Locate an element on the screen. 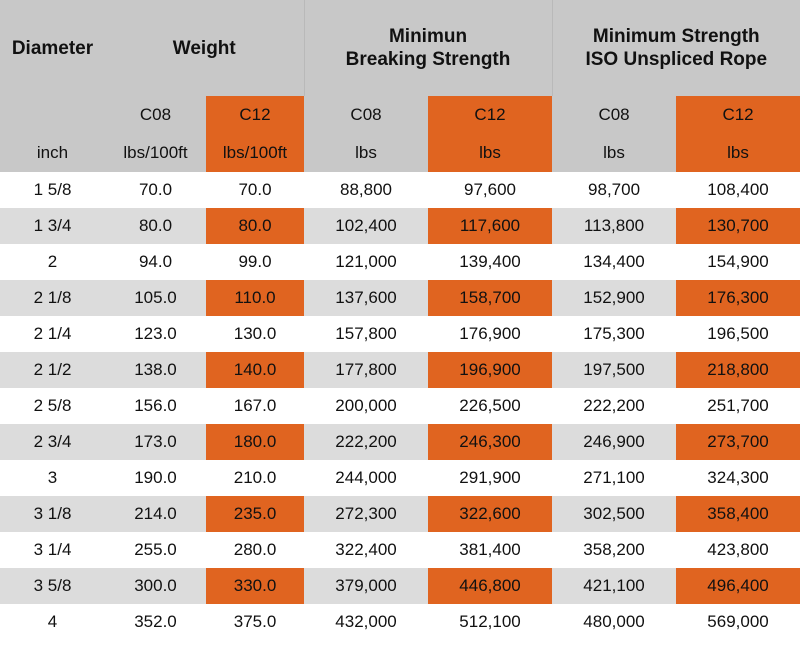 This screenshot has height=664, width=800. cell-weight-c08: 105.0 is located at coordinates (155, 298).